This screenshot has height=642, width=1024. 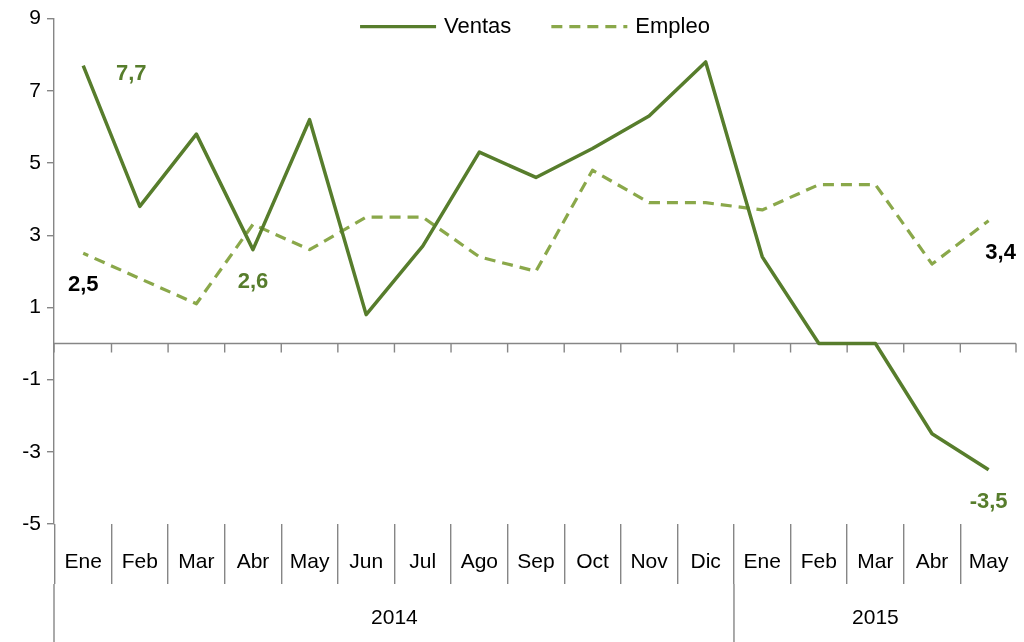 What do you see at coordinates (536, 561) in the screenshot?
I see `x-tick-label: Sep` at bounding box center [536, 561].